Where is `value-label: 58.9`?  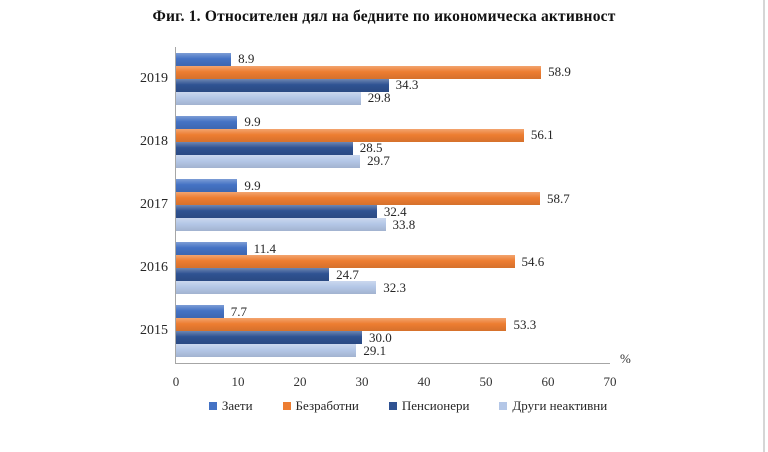
value-label: 58.9 is located at coordinates (559, 72).